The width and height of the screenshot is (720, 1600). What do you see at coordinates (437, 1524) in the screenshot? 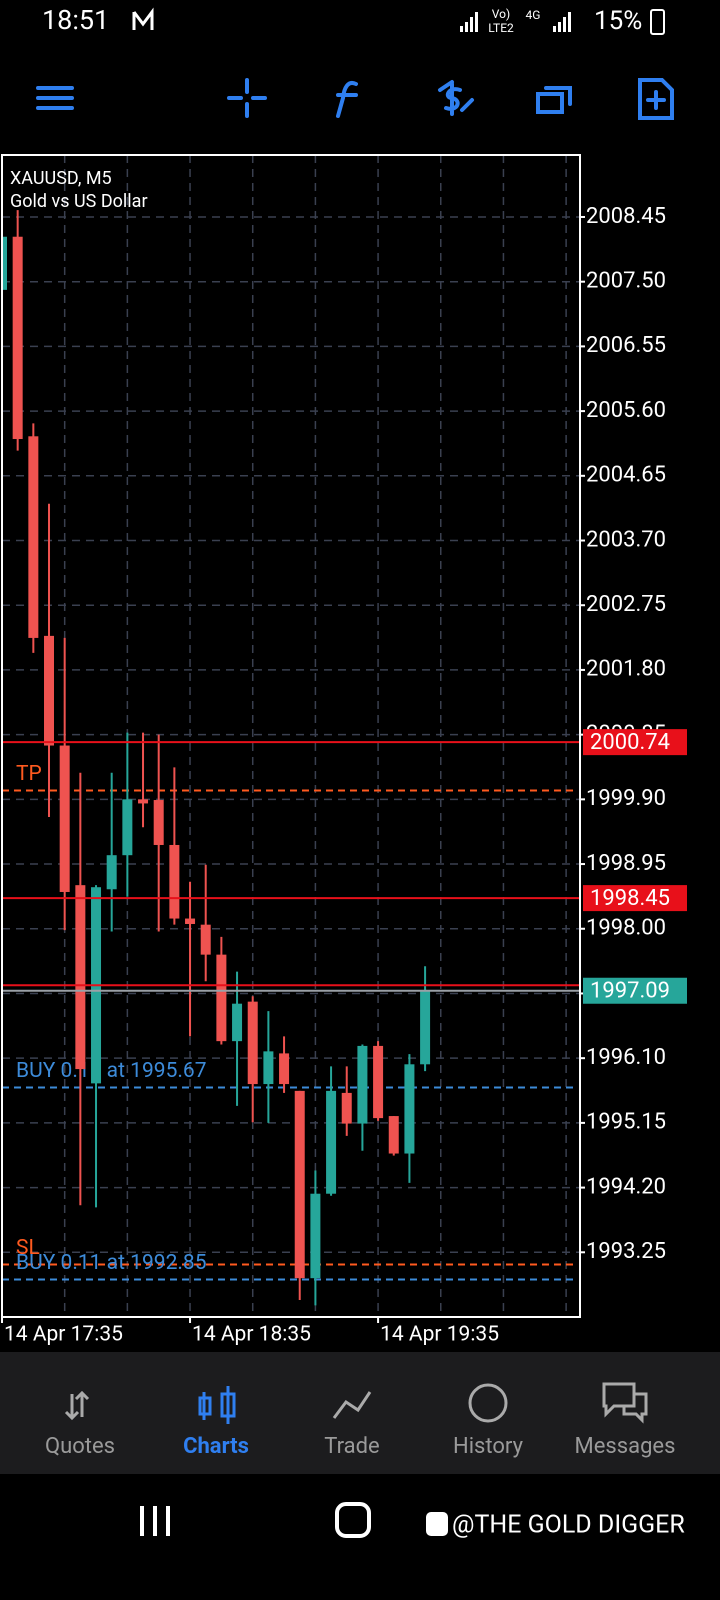
I see `facebook-icon` at bounding box center [437, 1524].